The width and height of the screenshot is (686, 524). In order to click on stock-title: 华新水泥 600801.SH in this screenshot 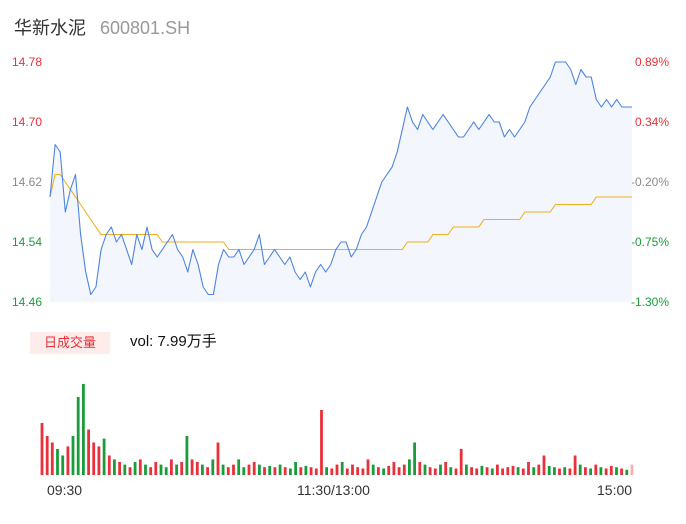, I will do `click(102, 27)`.